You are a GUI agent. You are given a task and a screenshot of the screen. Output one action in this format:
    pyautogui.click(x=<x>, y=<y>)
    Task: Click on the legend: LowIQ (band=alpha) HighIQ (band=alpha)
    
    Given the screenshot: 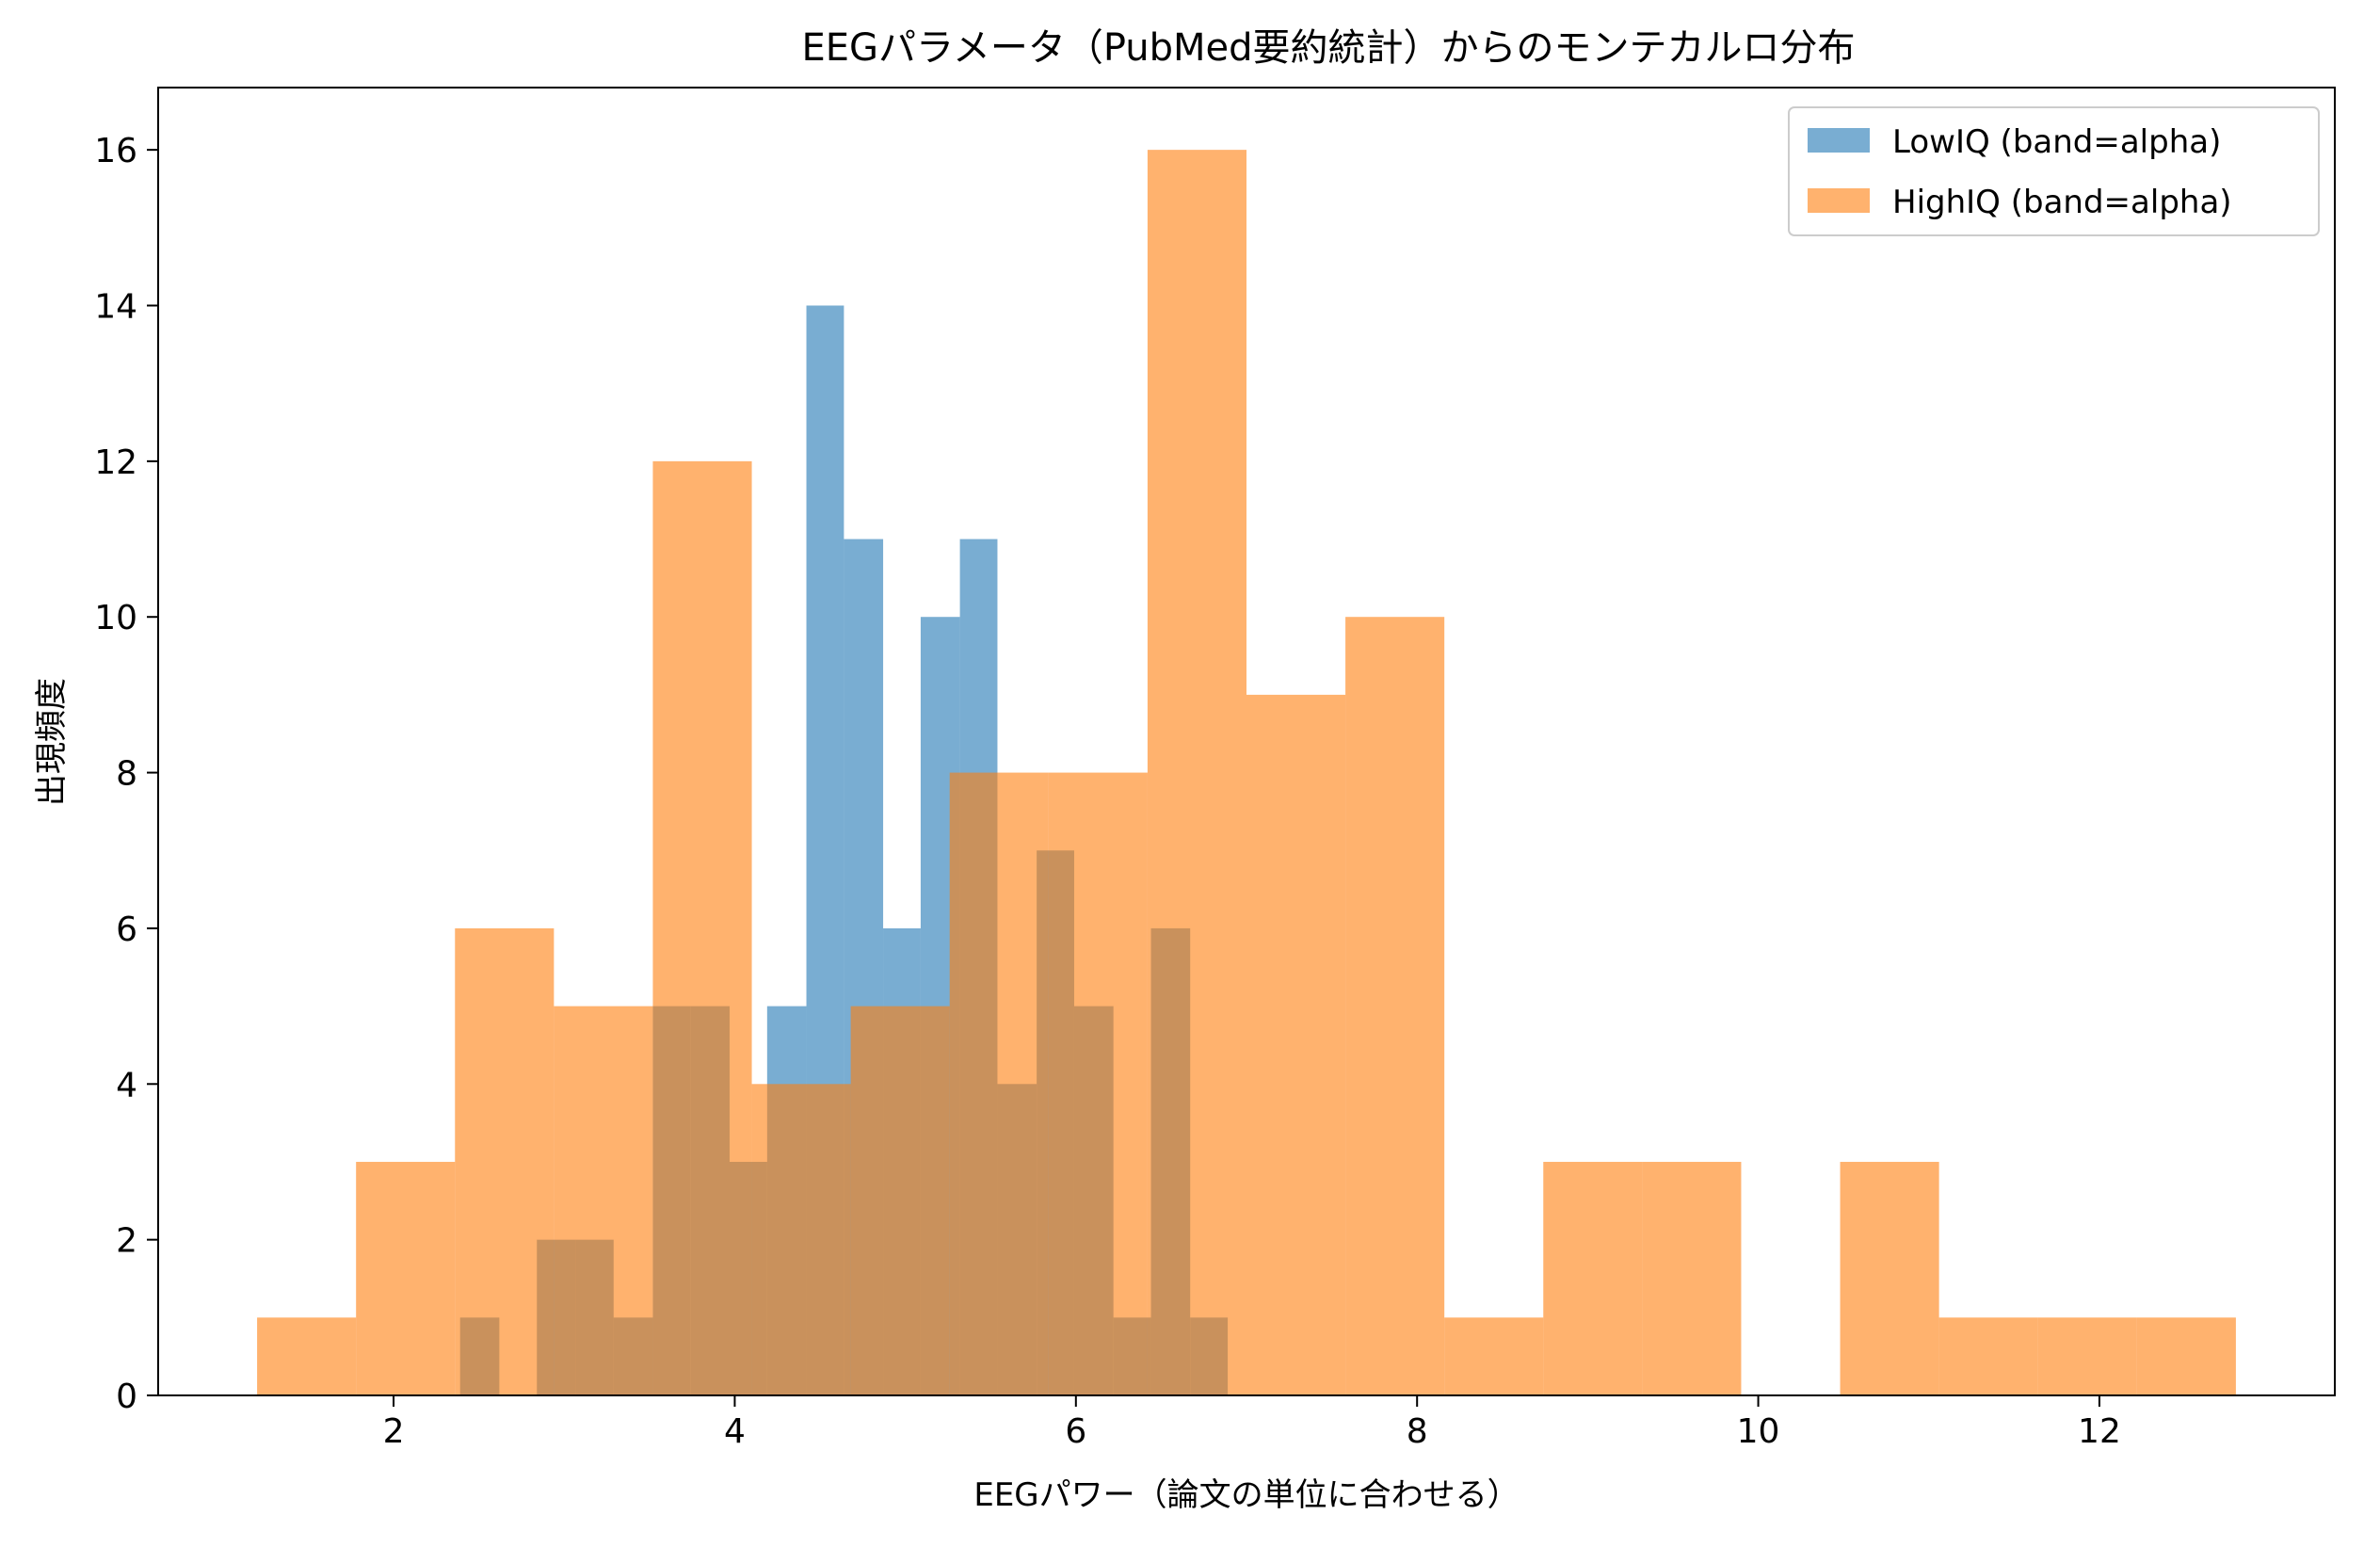 What is the action you would take?
    pyautogui.click(x=2054, y=171)
    